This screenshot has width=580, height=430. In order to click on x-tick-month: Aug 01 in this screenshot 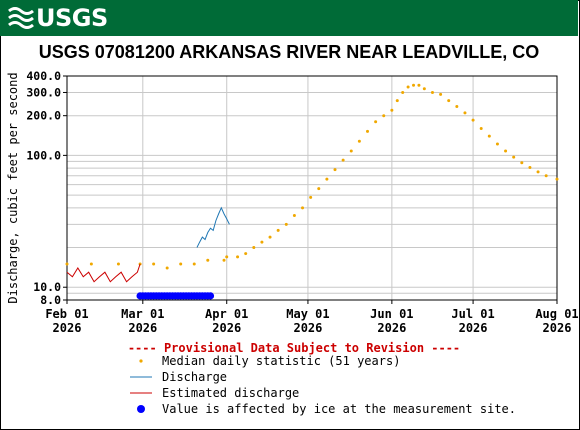, I will do `click(556, 314)`.